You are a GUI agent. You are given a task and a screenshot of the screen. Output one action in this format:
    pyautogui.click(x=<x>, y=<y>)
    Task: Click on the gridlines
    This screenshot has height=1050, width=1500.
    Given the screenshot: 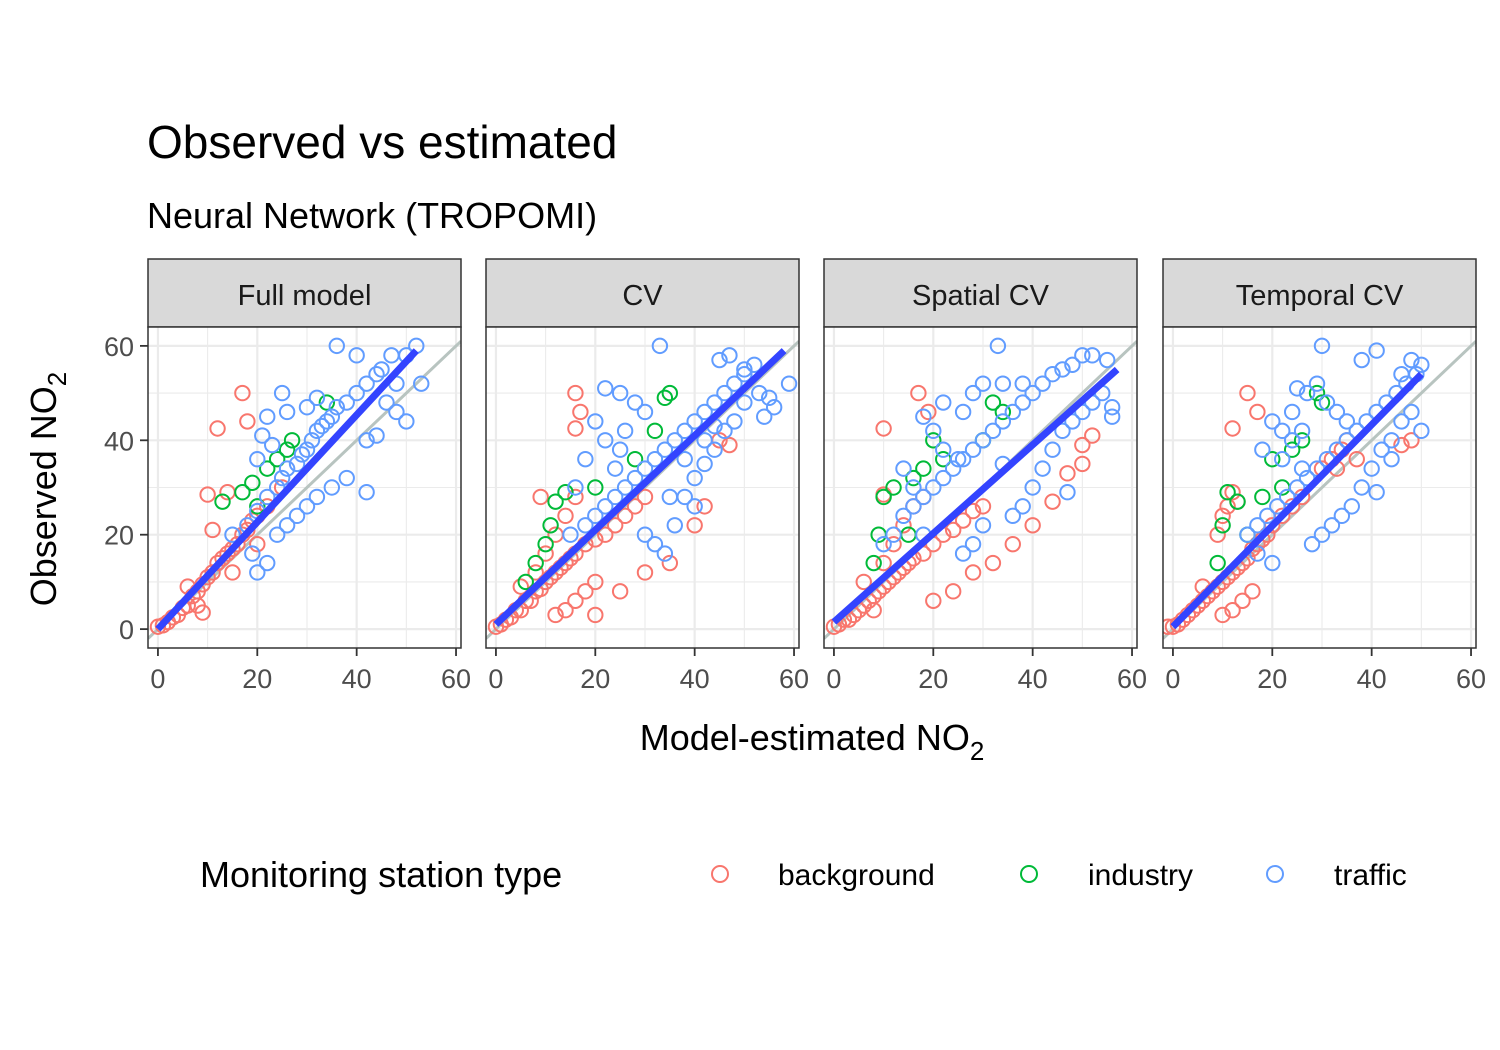 What is the action you would take?
    pyautogui.click(x=1319, y=487)
    